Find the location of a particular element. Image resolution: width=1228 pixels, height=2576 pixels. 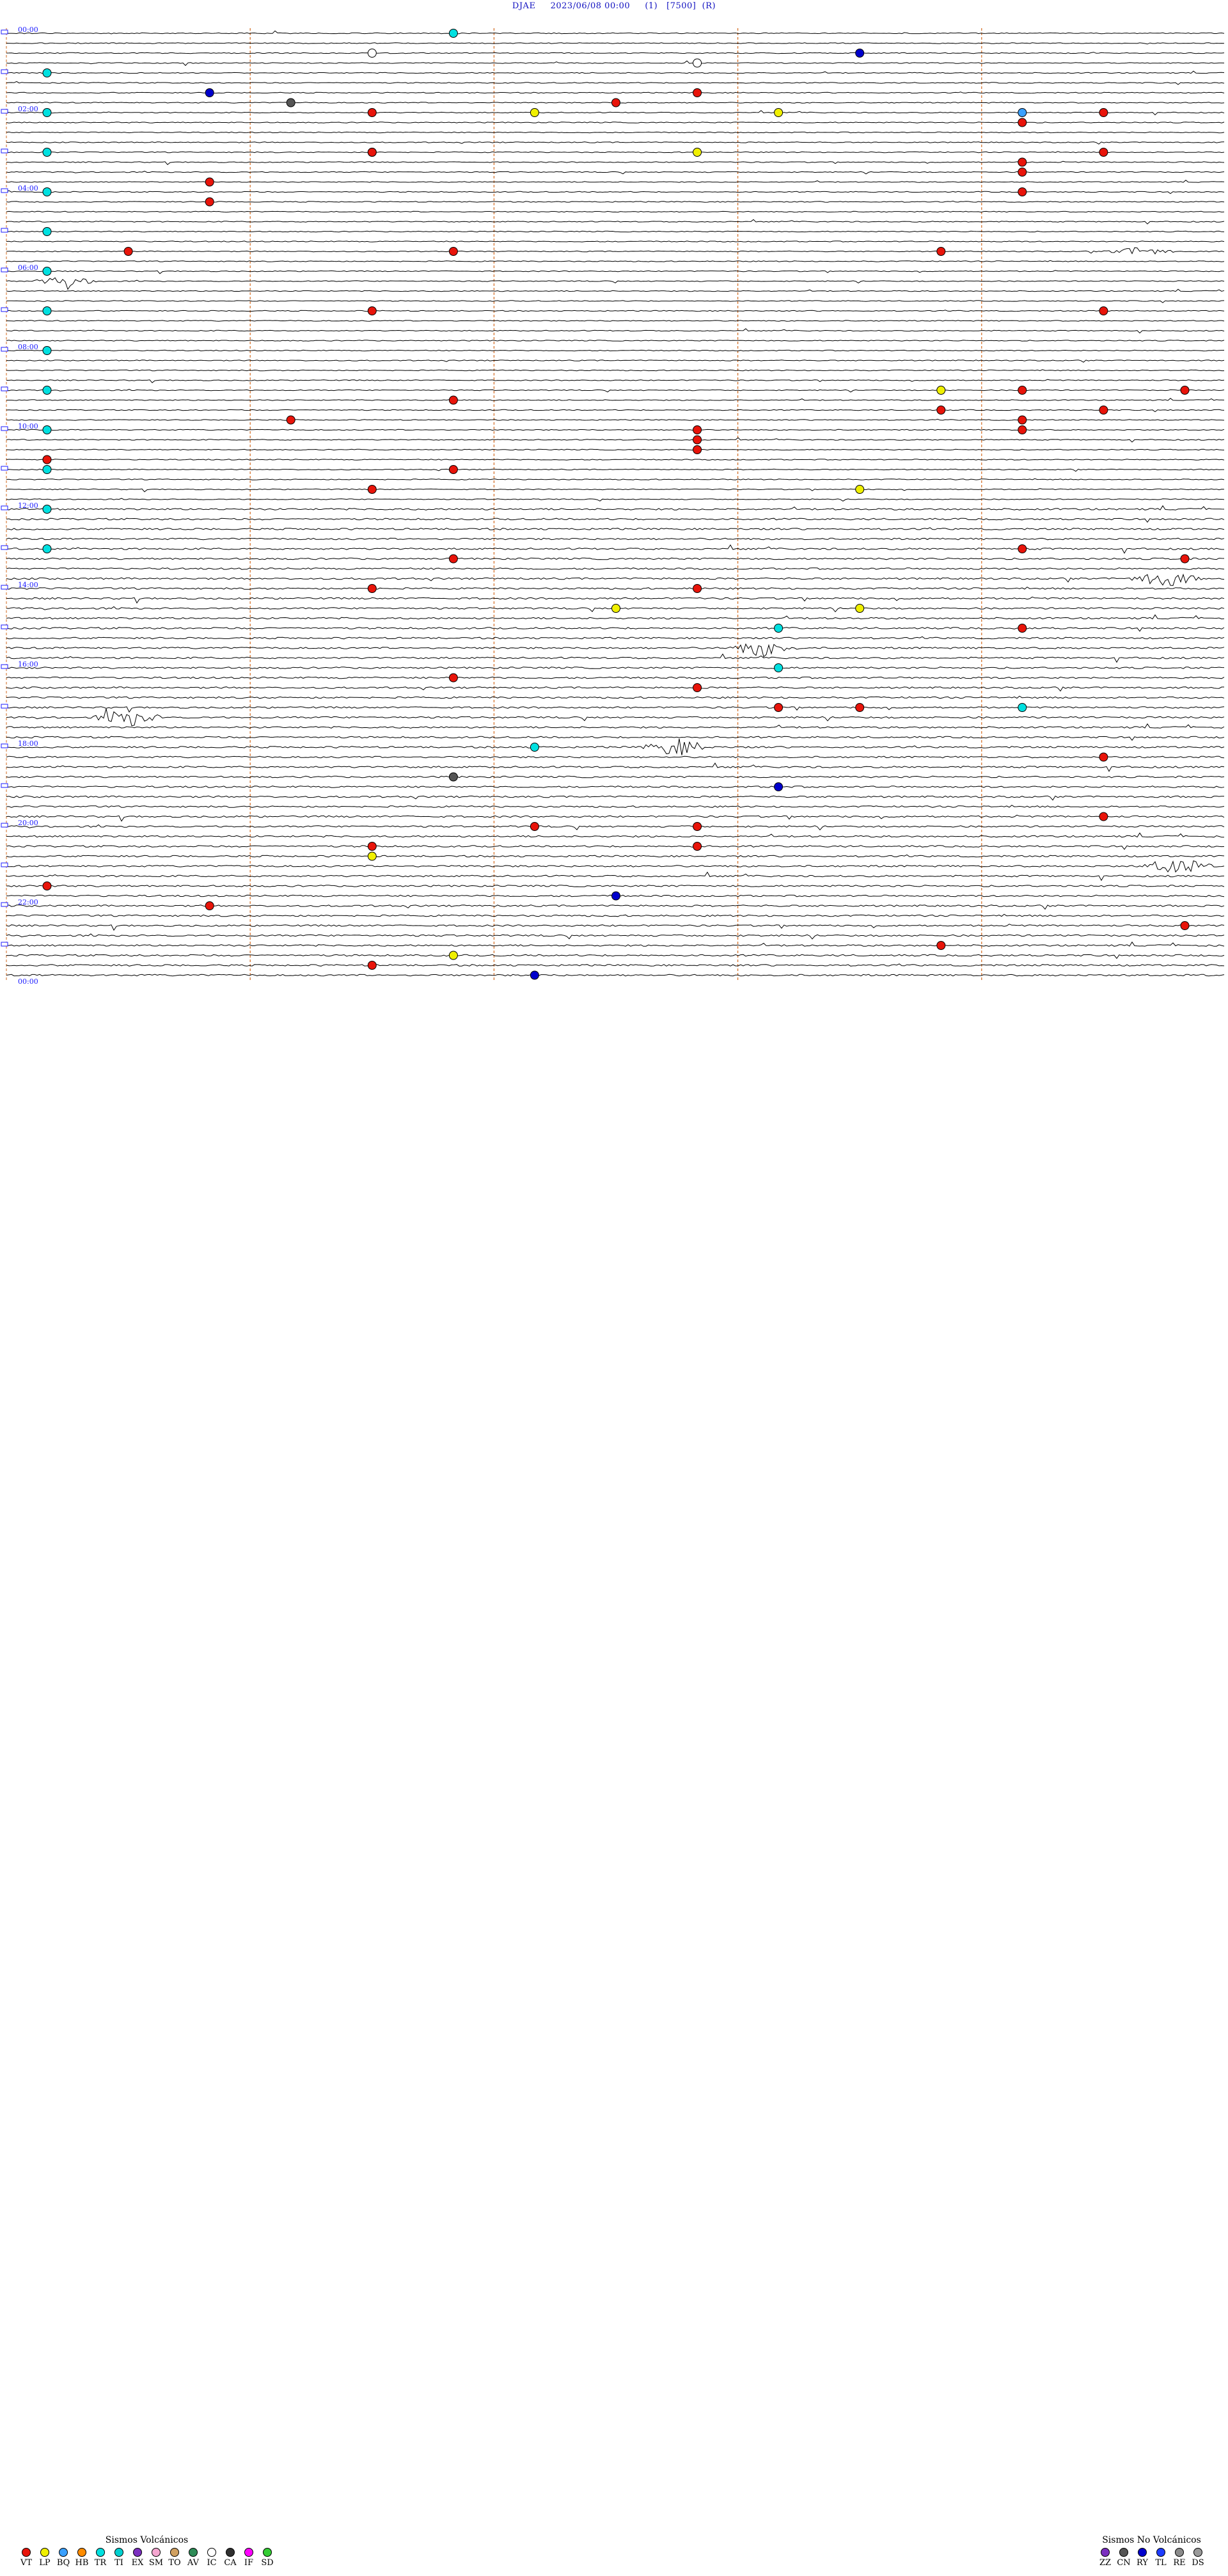

legend-code: CA is located at coordinates (230, 2563).